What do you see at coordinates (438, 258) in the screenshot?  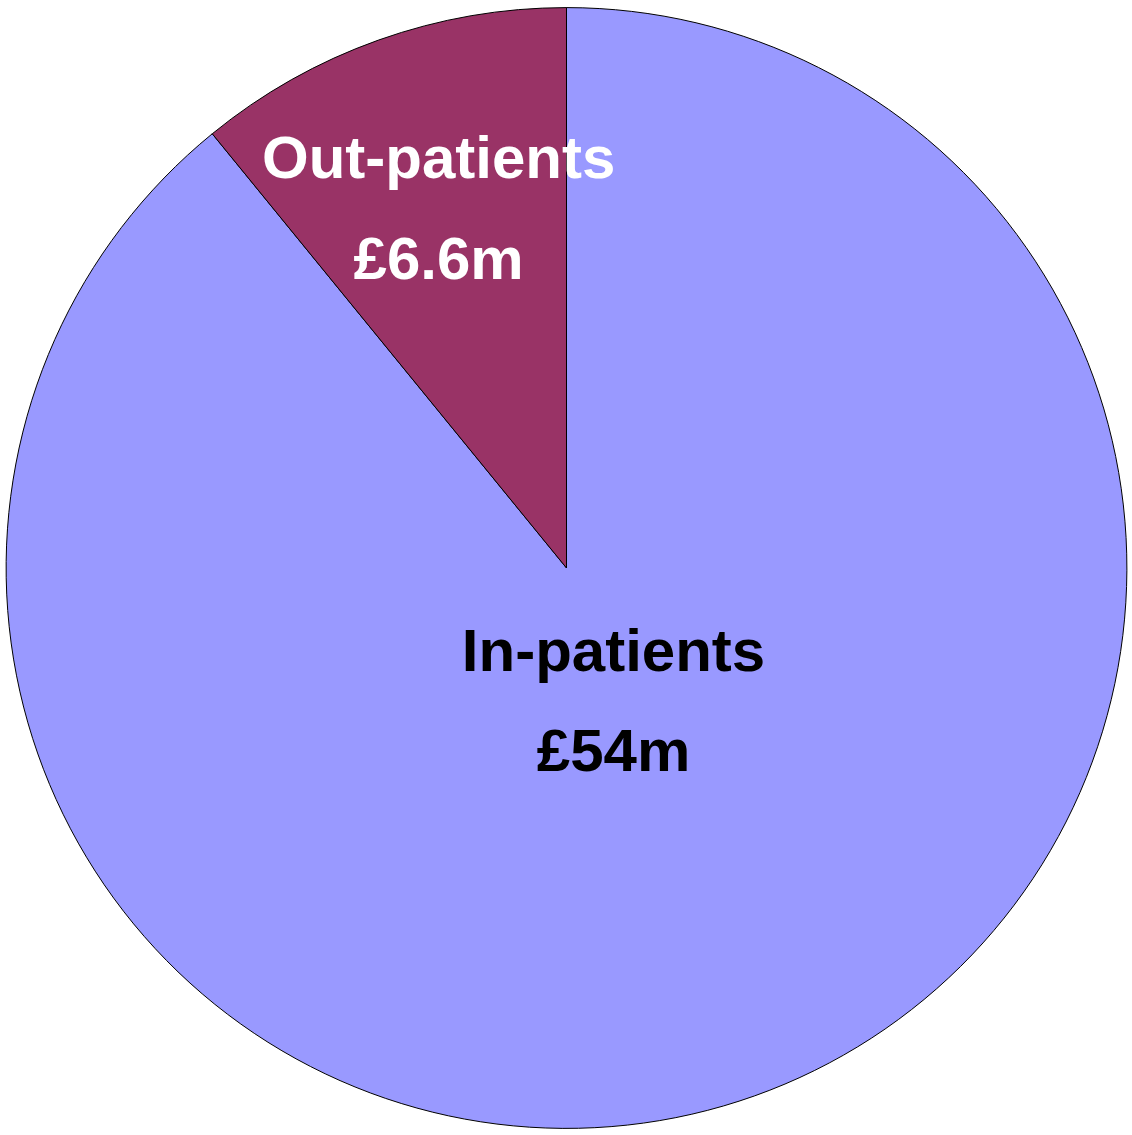 I see `data-label: £6.6m` at bounding box center [438, 258].